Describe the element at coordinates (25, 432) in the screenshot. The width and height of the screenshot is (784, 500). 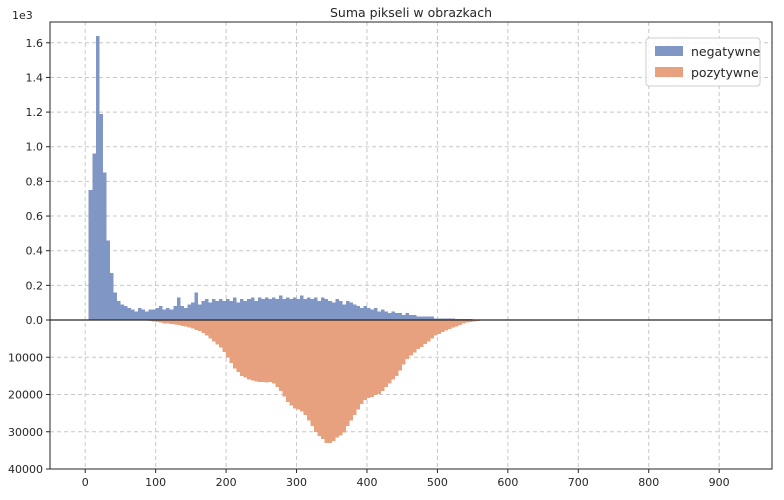
I see `y-bottom-tick-label-2: 30000` at that location.